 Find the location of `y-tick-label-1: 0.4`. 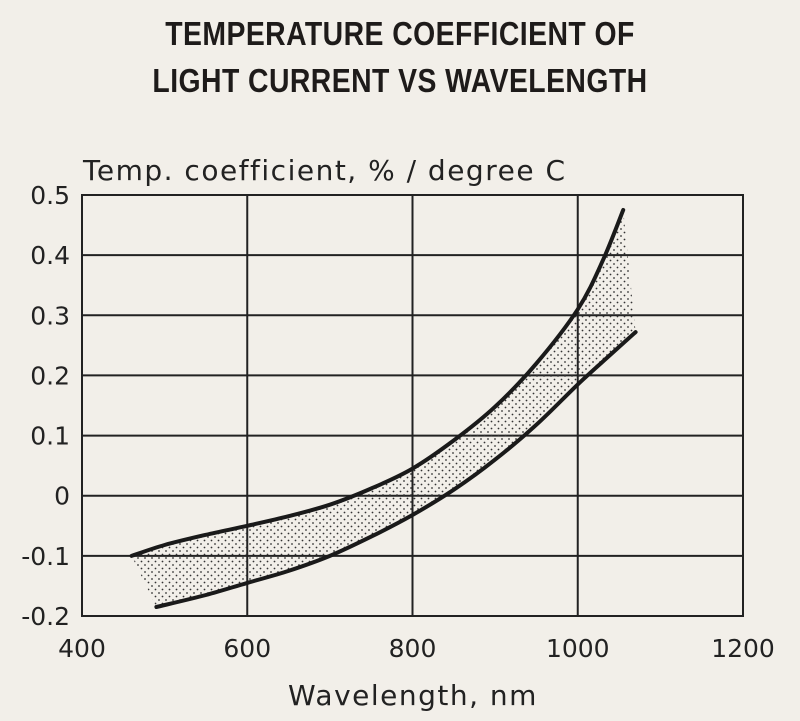

y-tick-label-1: 0.4 is located at coordinates (50, 255).